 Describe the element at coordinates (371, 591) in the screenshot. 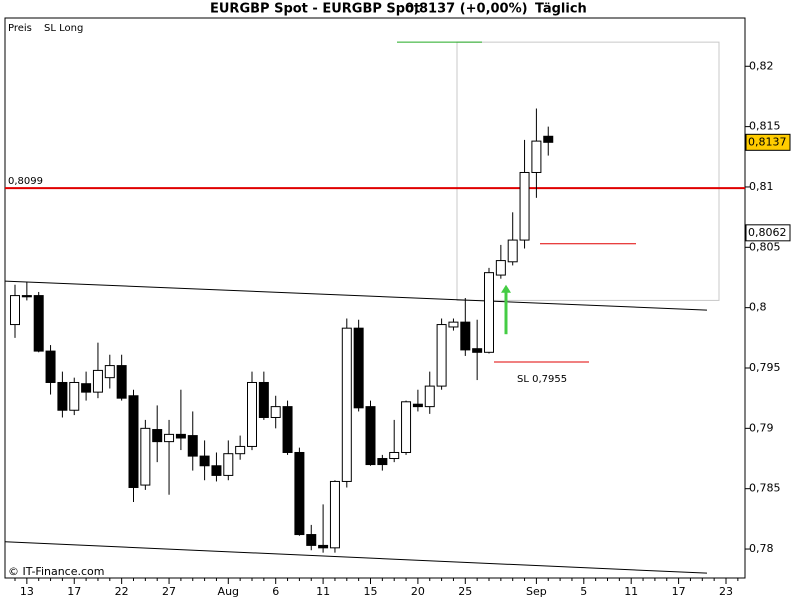

I see `x-tick-label: 15` at that location.